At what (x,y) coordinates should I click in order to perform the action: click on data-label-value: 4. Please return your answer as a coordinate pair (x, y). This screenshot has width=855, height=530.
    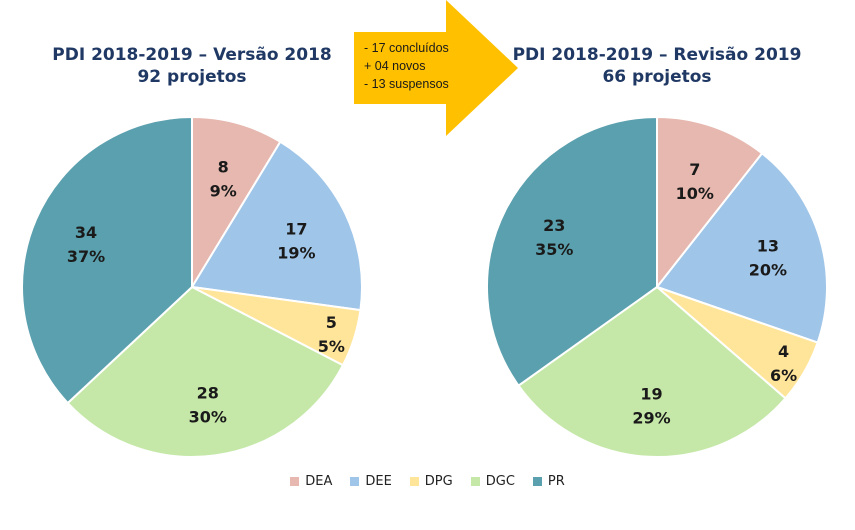
    Looking at the image, I should click on (783, 351).